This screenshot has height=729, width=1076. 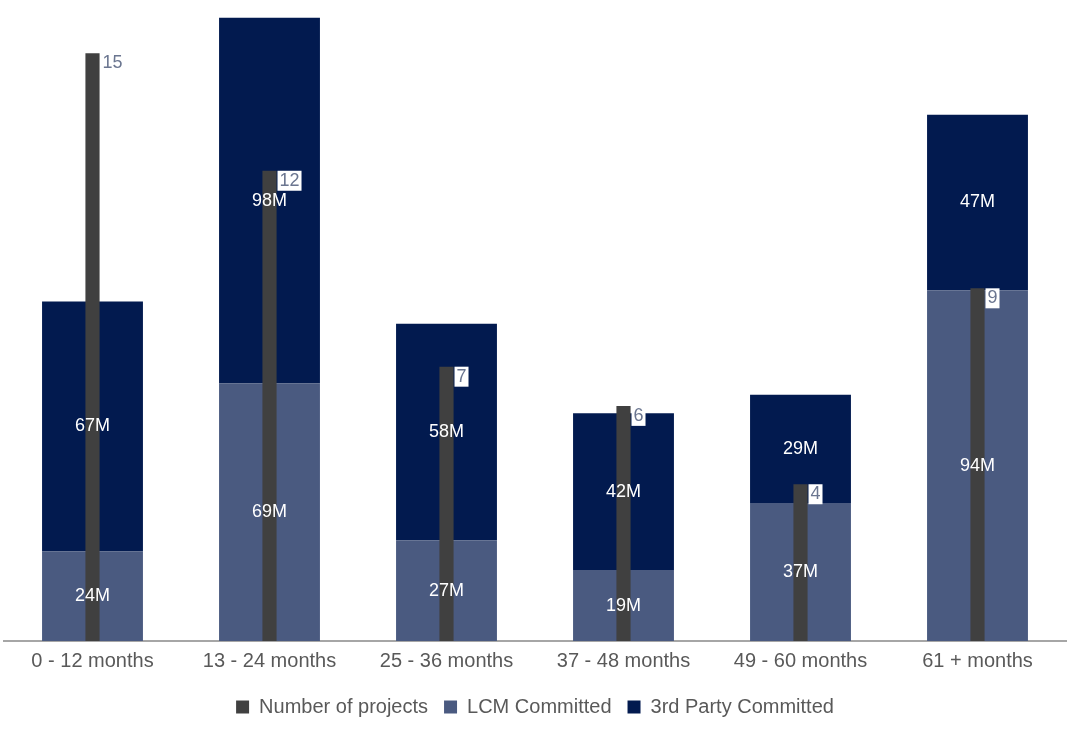 What do you see at coordinates (800, 570) in the screenshot?
I see `data-label: 37M` at bounding box center [800, 570].